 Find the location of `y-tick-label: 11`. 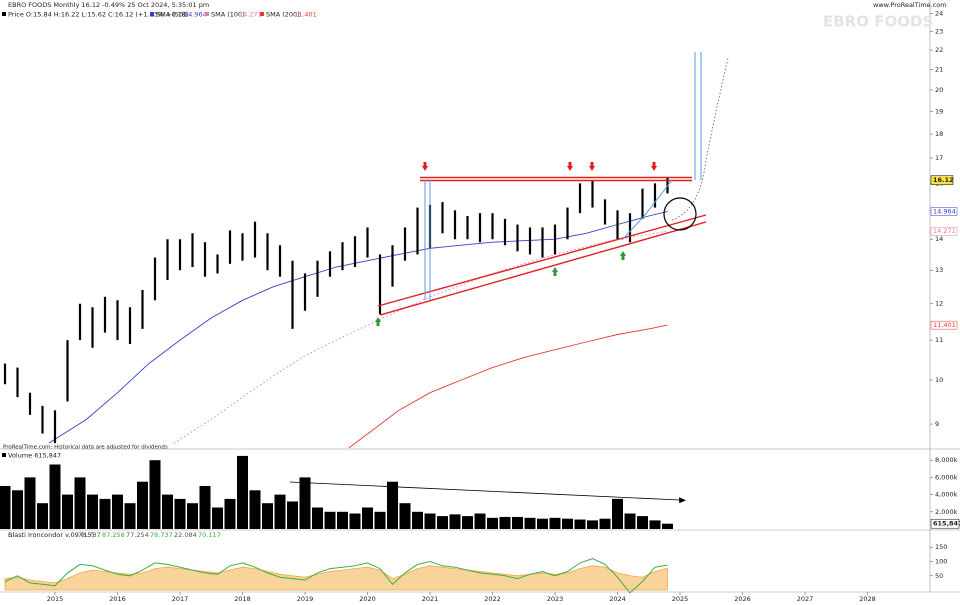

y-tick-label: 11 is located at coordinates (939, 340).